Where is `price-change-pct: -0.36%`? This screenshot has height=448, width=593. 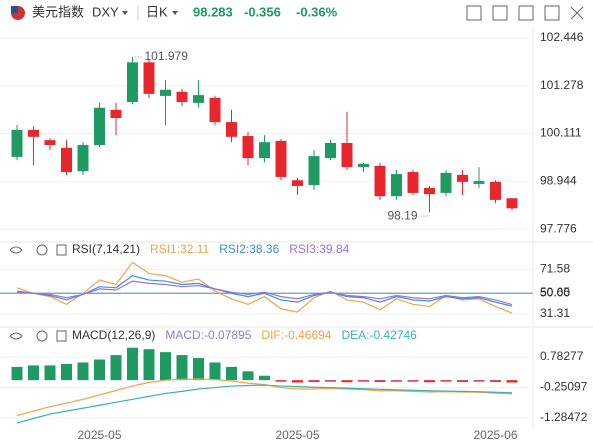 price-change-pct: -0.36% is located at coordinates (317, 11).